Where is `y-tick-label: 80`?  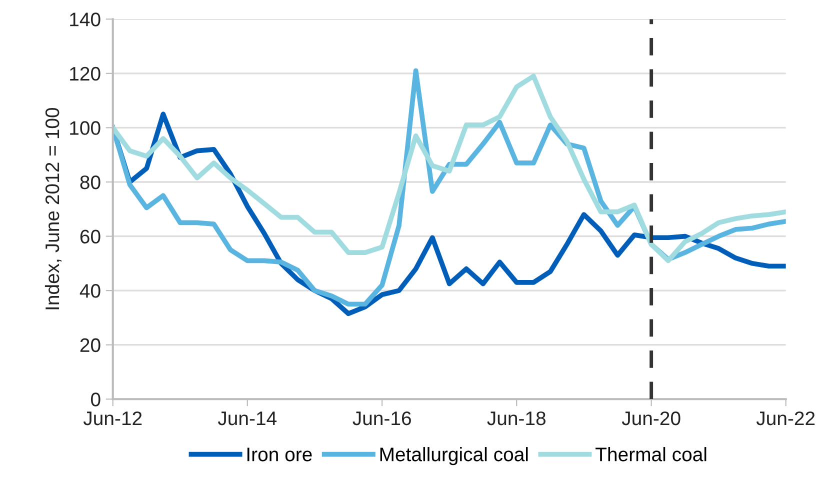
y-tick-label: 80 is located at coordinates (90, 182).